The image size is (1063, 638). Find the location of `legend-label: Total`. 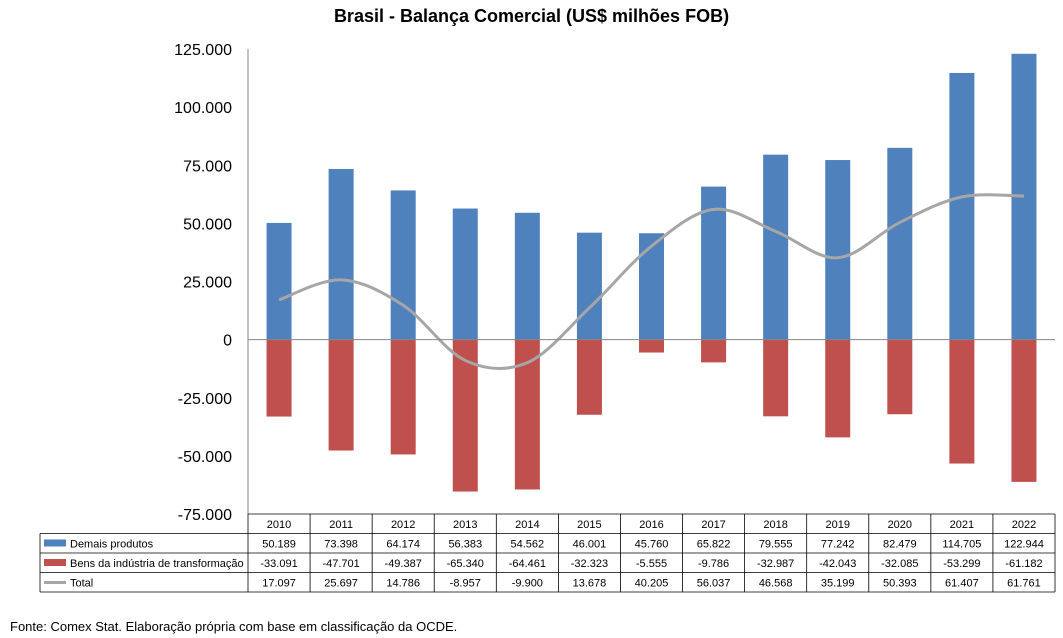

legend-label: Total is located at coordinates (81, 584).